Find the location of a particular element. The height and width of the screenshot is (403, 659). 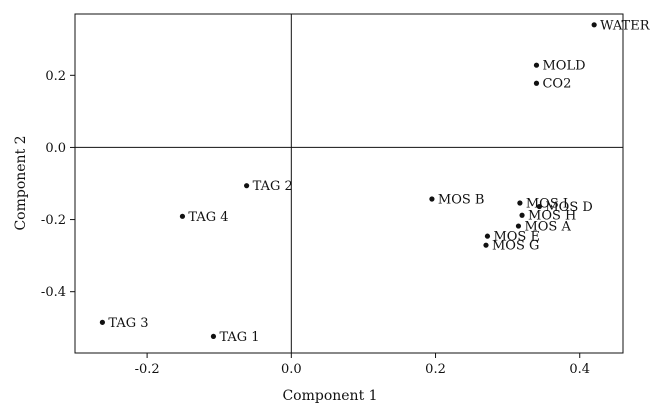

y-tick-label: 0.0 is located at coordinates (55, 148).